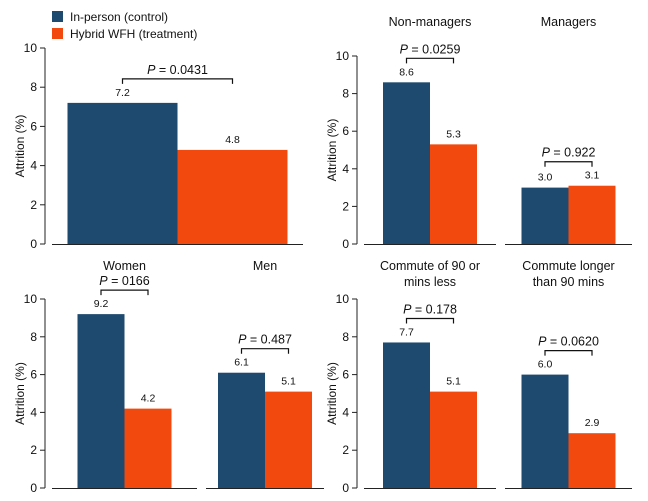 Image resolution: width=648 pixels, height=501 pixels. Describe the element at coordinates (592, 176) in the screenshot. I see `bar-value-label: 3.1` at that location.